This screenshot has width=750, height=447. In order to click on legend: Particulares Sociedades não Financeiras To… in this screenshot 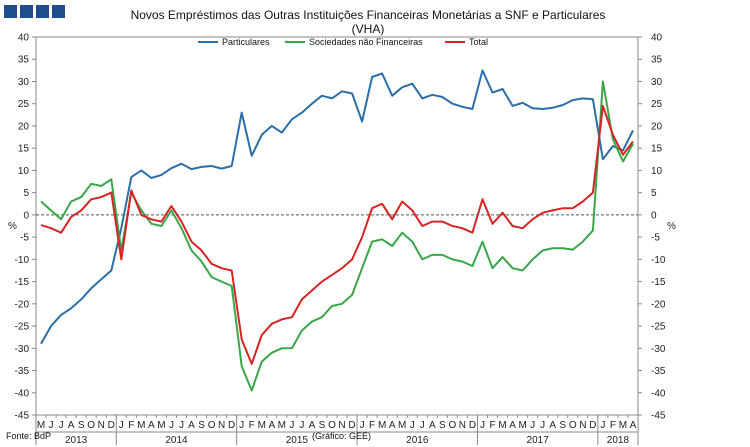, I will do `click(343, 42)`.